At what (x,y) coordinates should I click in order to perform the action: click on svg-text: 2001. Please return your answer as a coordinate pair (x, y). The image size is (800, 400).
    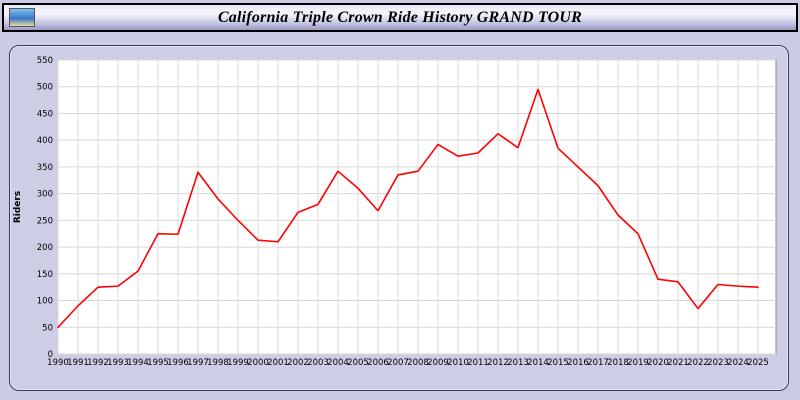
    Looking at the image, I should click on (278, 363).